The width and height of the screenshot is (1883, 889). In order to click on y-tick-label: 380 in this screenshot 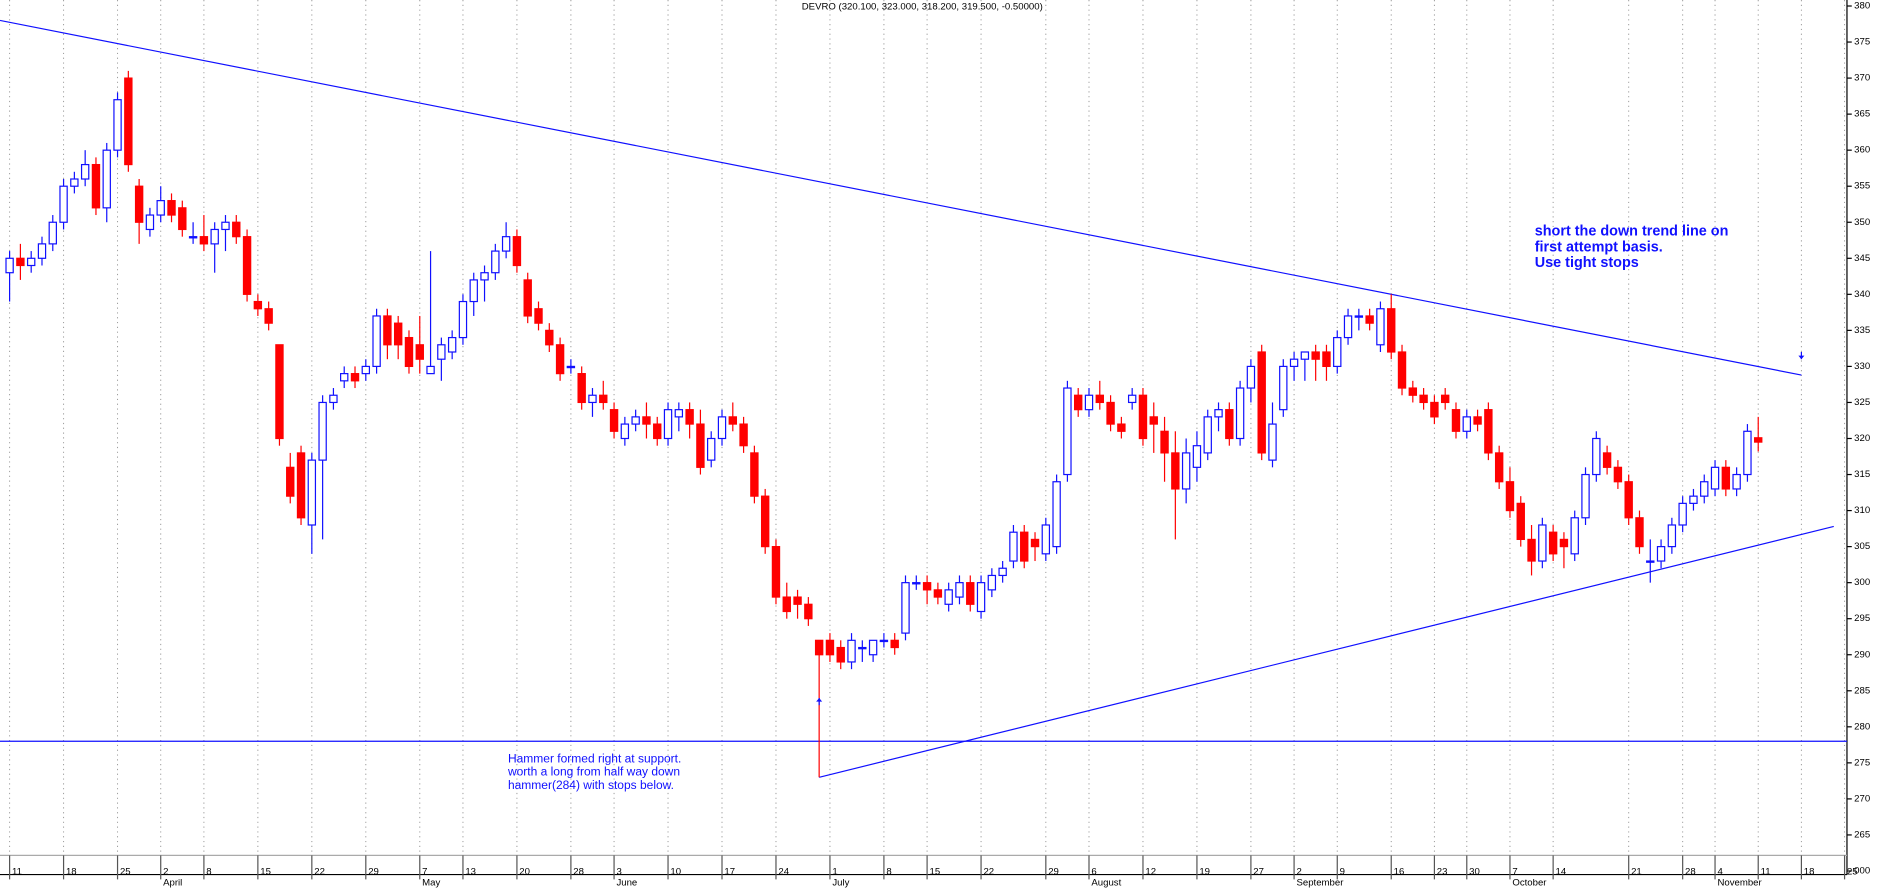, I will do `click(1862, 6)`.